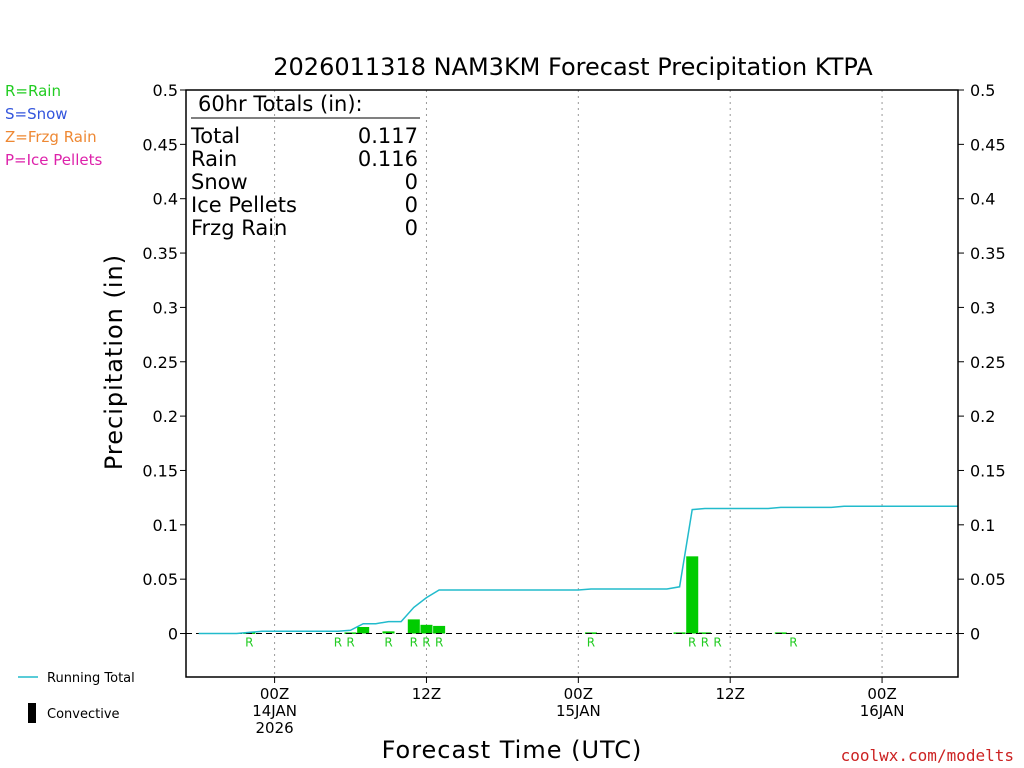 This screenshot has height=768, width=1024. I want to click on y-tick-label-right: 0.05, so click(988, 579).